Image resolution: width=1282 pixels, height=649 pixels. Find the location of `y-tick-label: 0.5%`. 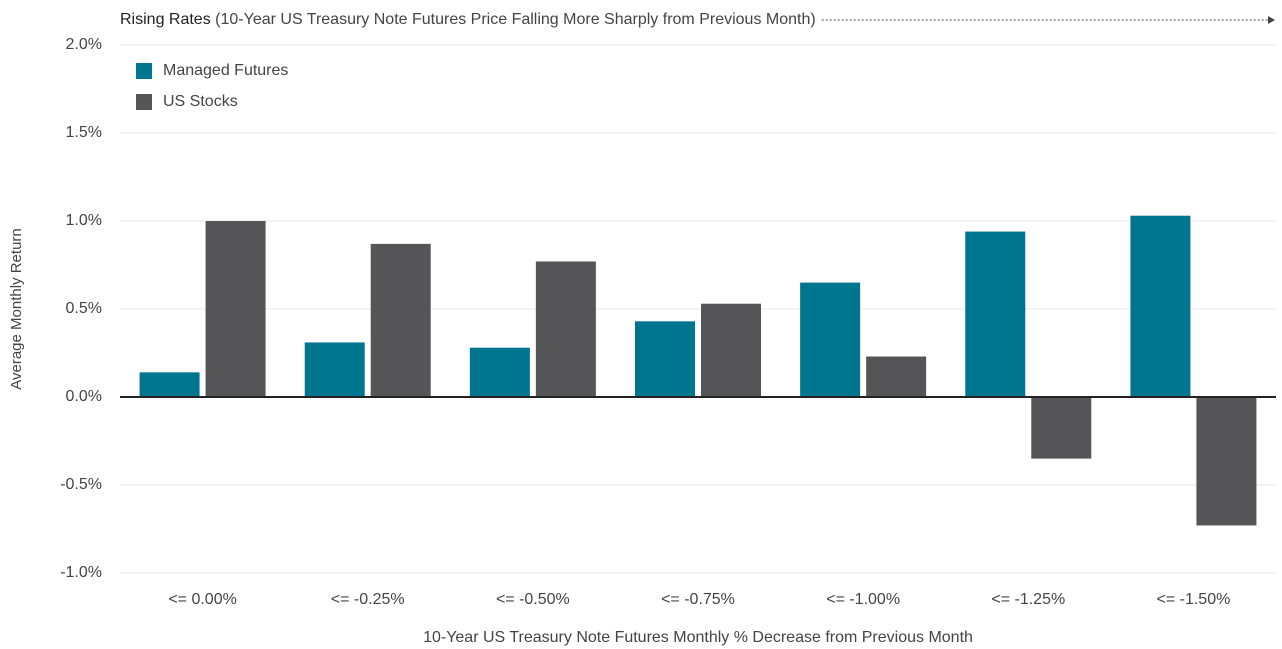

y-tick-label: 0.5% is located at coordinates (84, 308).